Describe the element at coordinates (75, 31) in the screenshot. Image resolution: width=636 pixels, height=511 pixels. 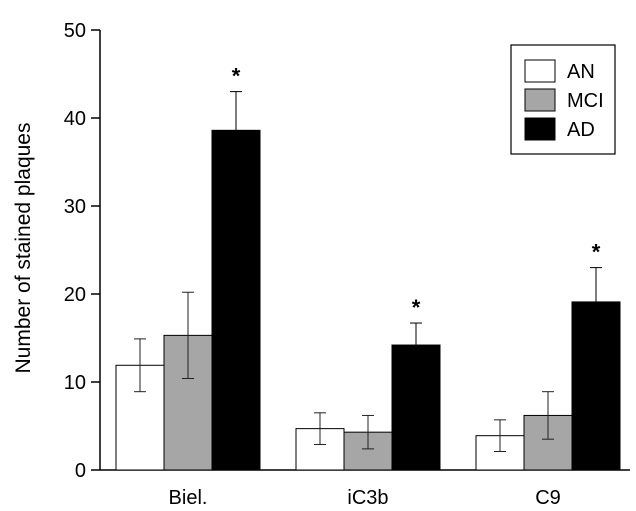
I see `y-tick-label: 50` at that location.